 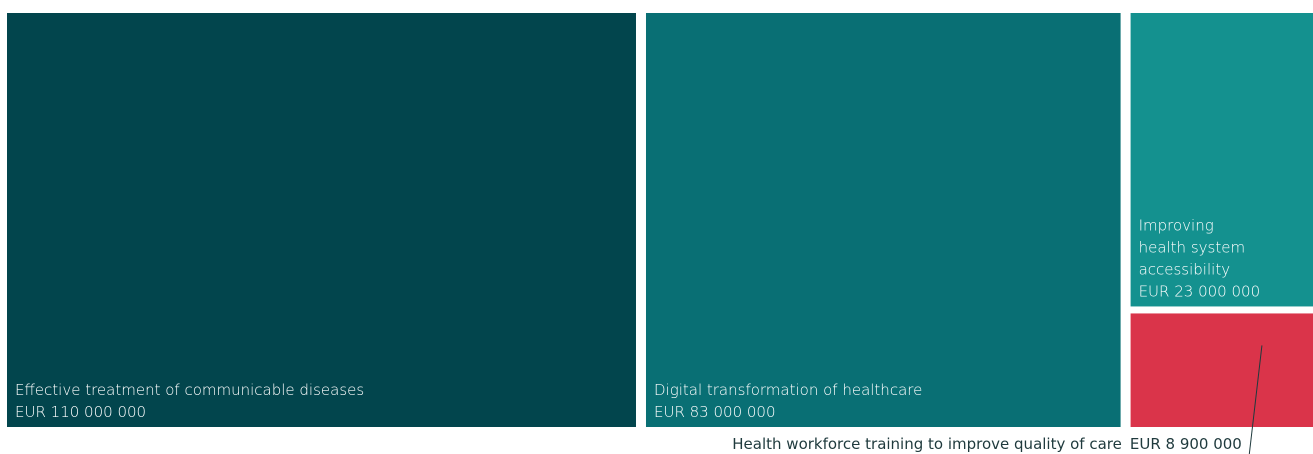 What do you see at coordinates (1192, 247) in the screenshot?
I see `tile-name-label: health system` at bounding box center [1192, 247].